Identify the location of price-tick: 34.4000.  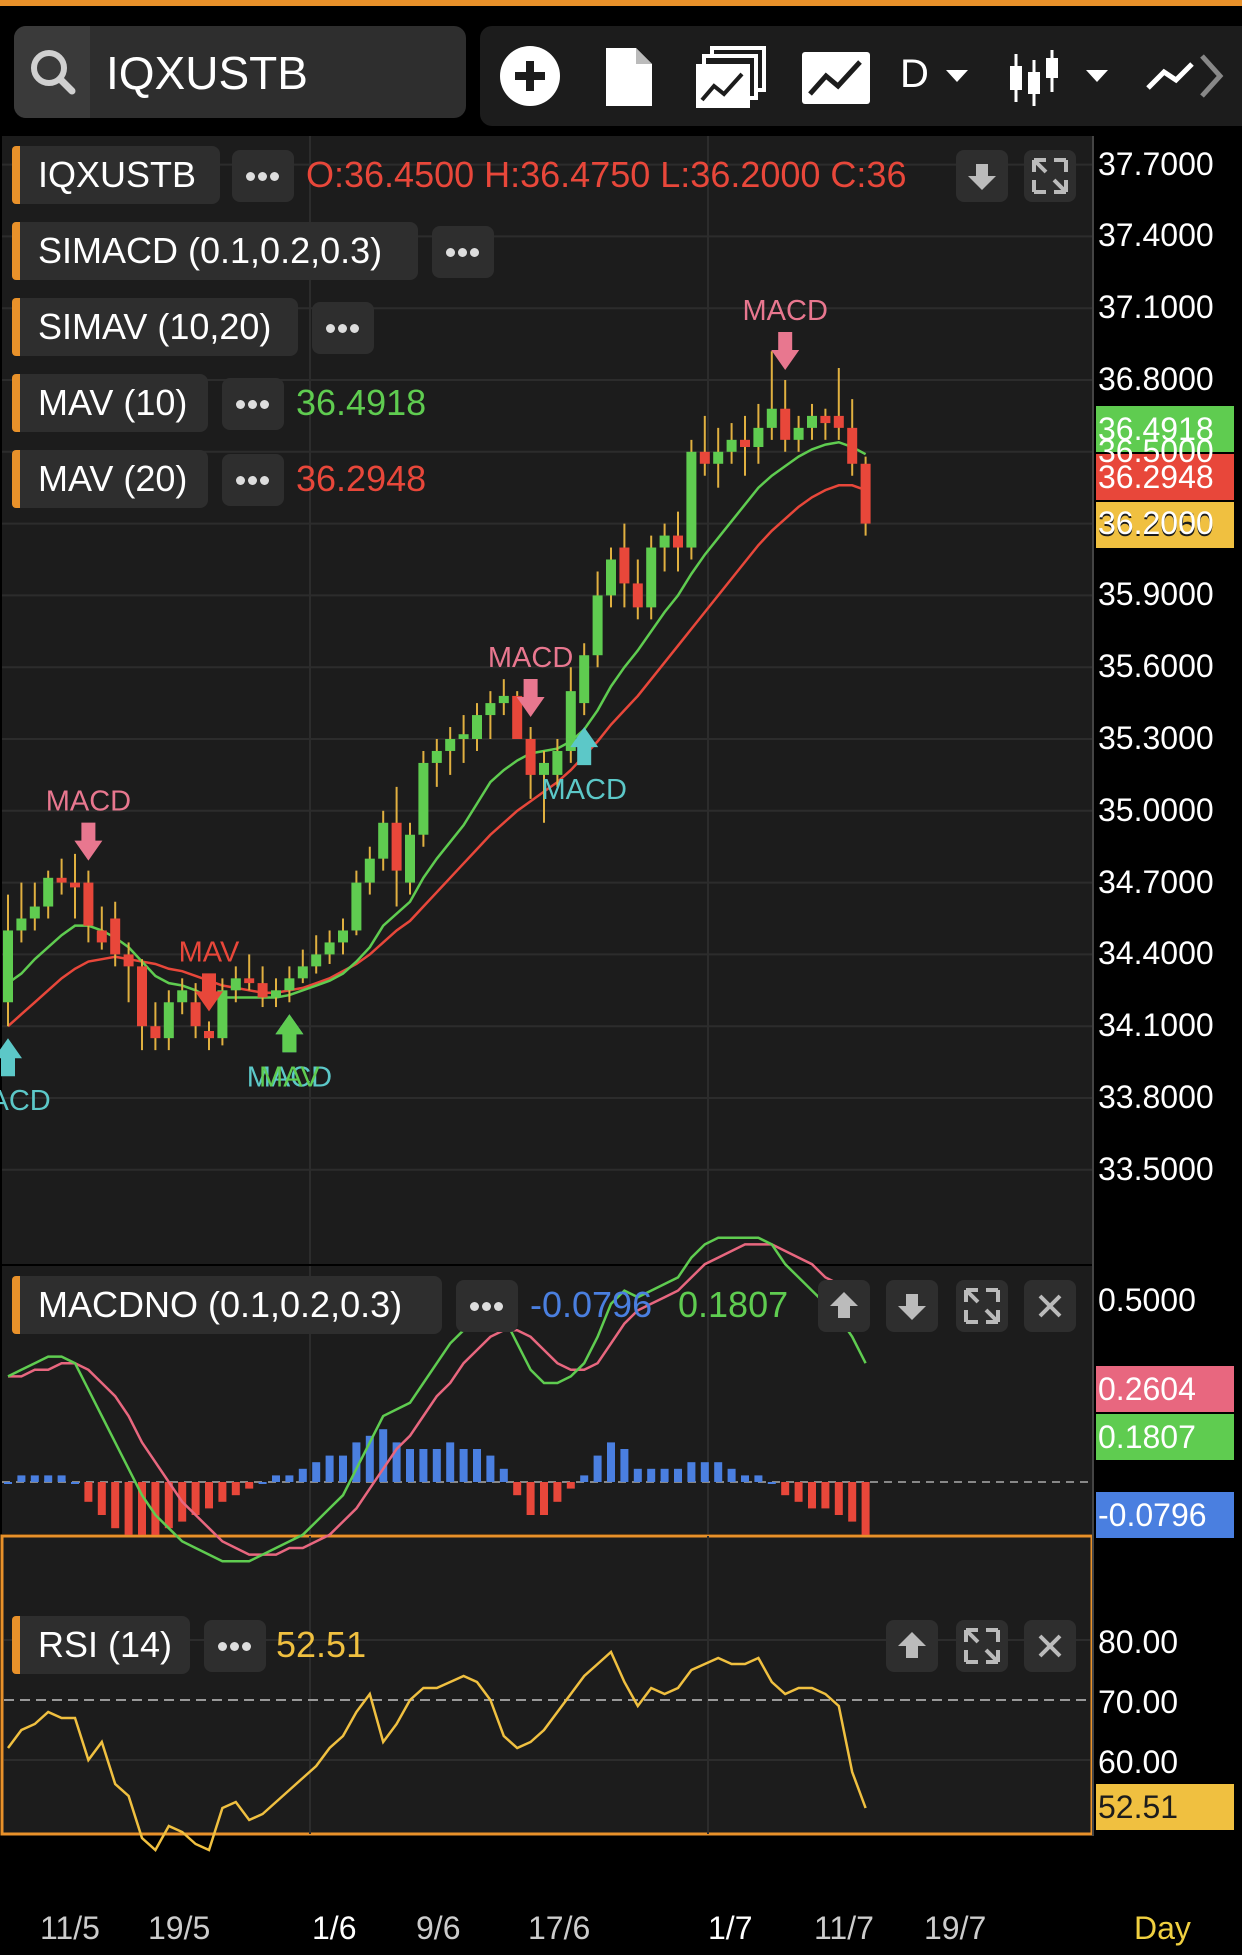
(1156, 953).